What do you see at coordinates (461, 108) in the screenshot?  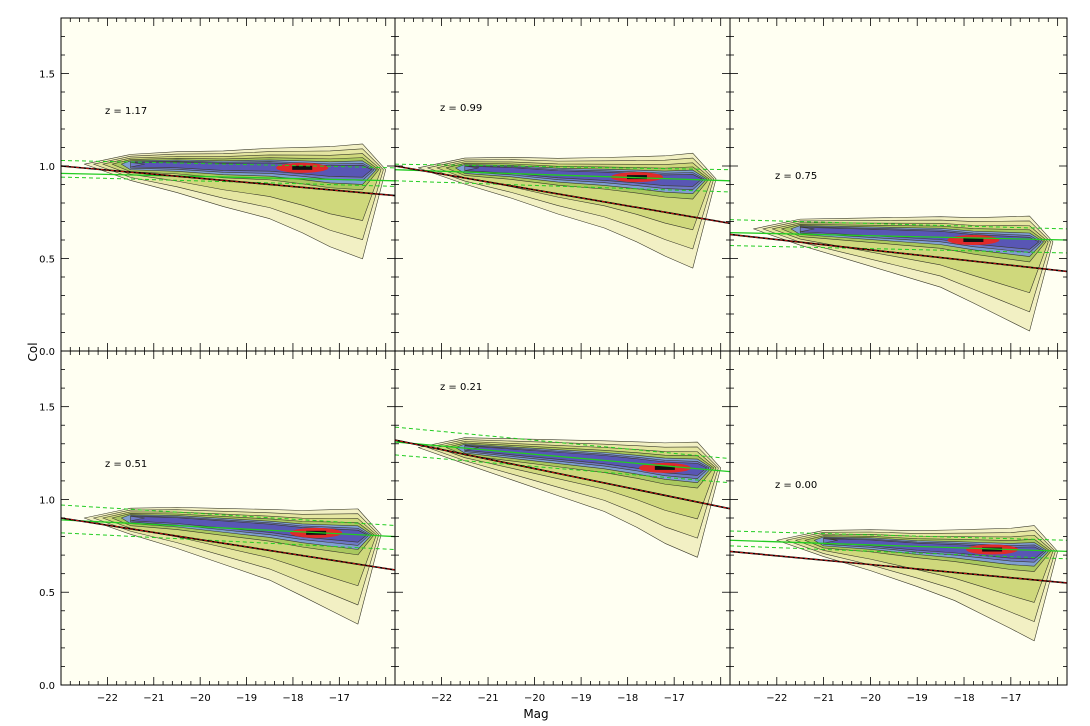 I see `redshift-label: z = 0.99` at bounding box center [461, 108].